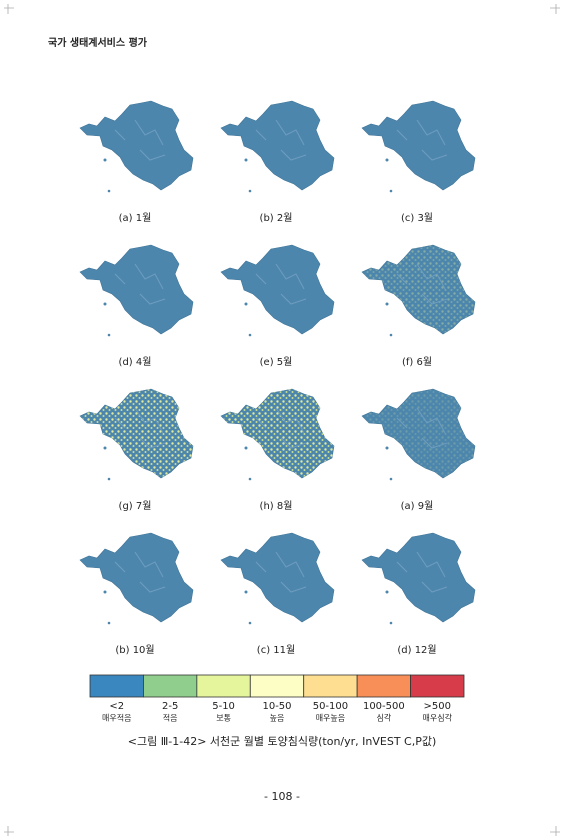  Describe the element at coordinates (116, 718) in the screenshot. I see `legend-label: 매우적음` at that location.